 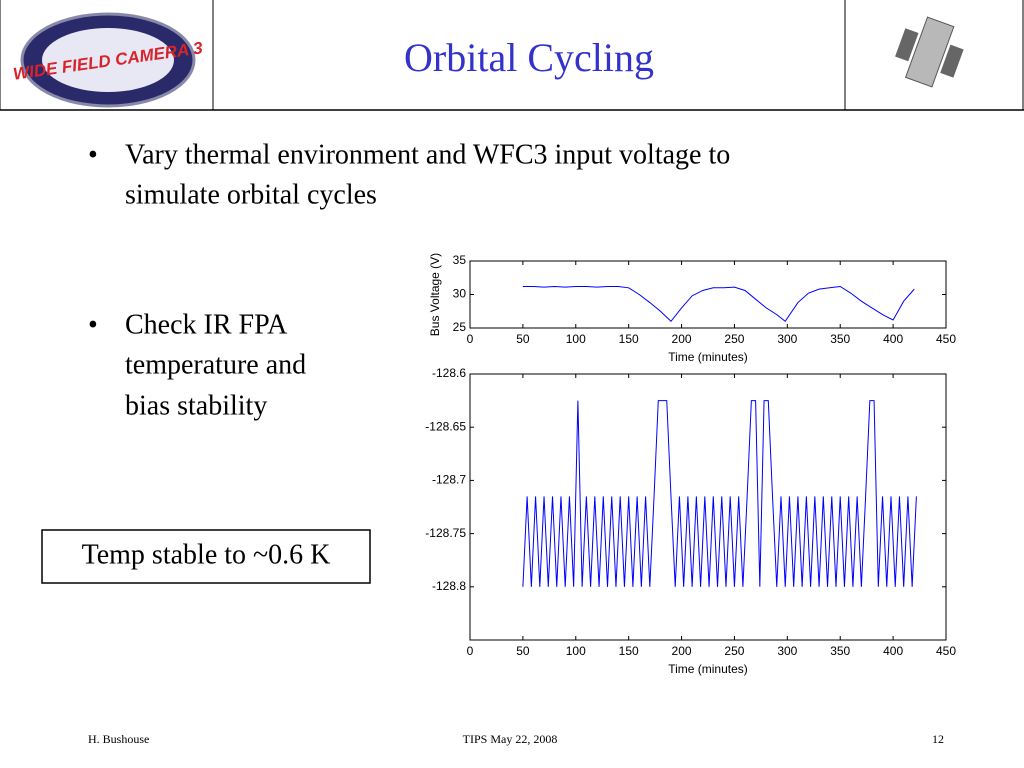 I want to click on callout-text: Temp stable to ~0.6 K, so click(x=206, y=554).